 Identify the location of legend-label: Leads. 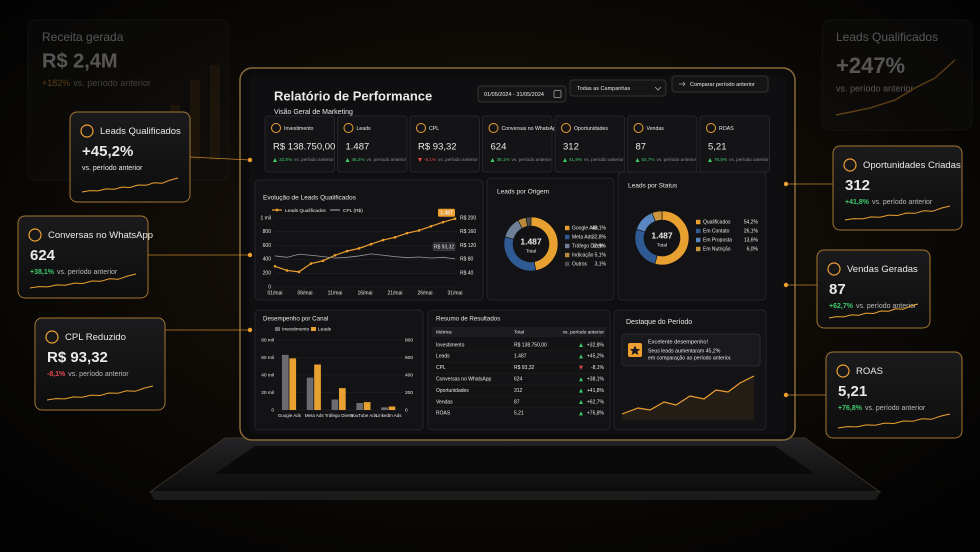
(325, 330).